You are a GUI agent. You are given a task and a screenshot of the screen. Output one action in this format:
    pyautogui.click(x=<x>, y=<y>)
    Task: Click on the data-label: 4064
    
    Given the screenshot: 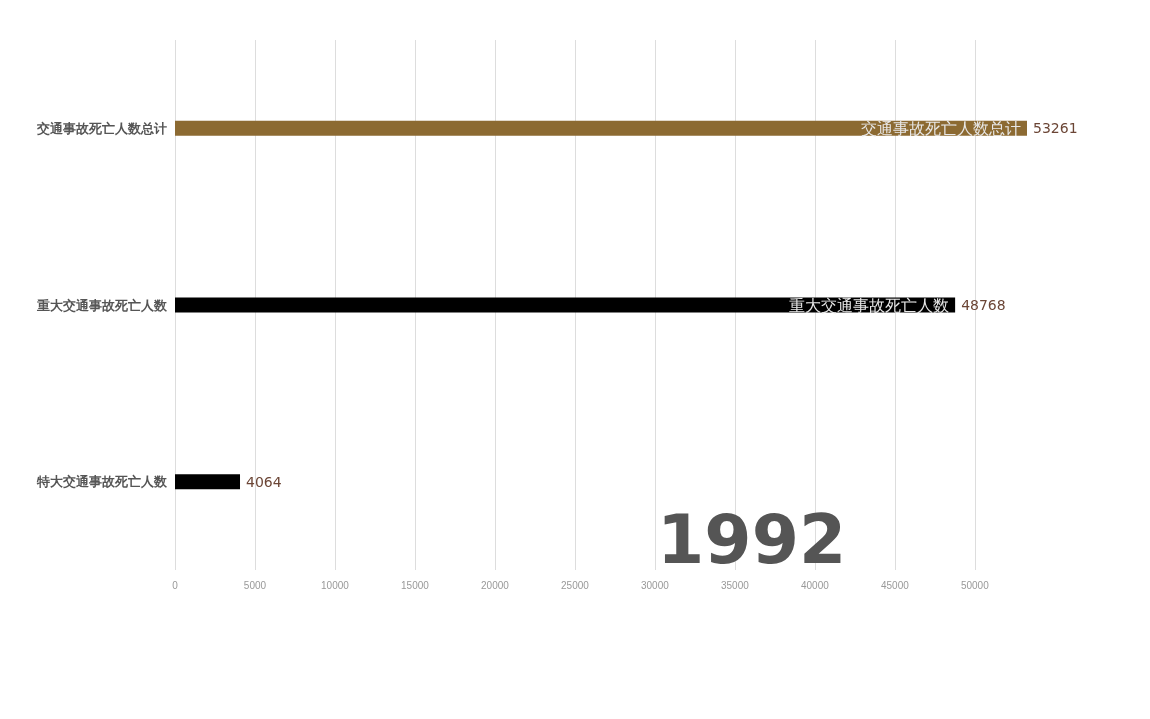 What is the action you would take?
    pyautogui.click(x=264, y=481)
    